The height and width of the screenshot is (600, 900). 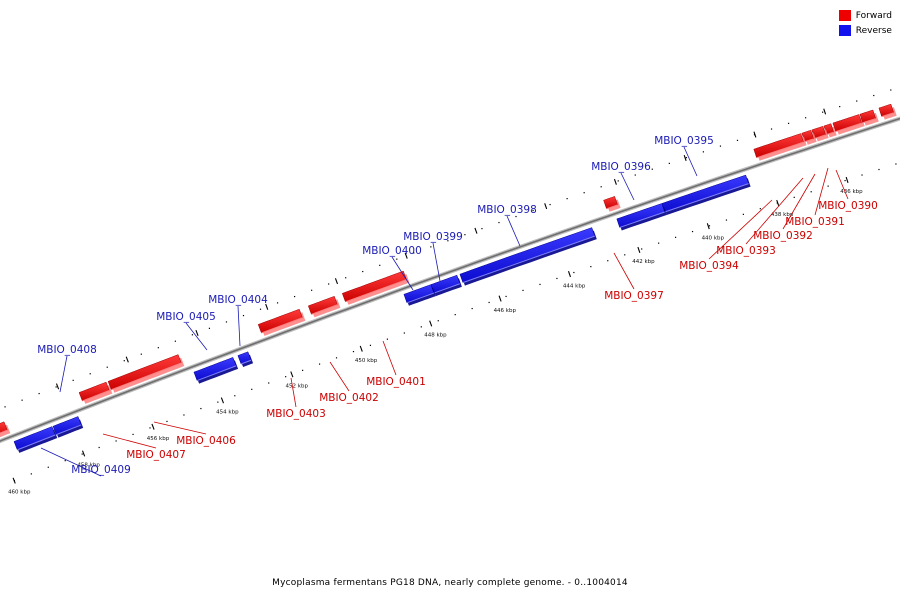 What do you see at coordinates (19, 493) in the screenshot?
I see `tick-label: 460 kbp` at bounding box center [19, 493].